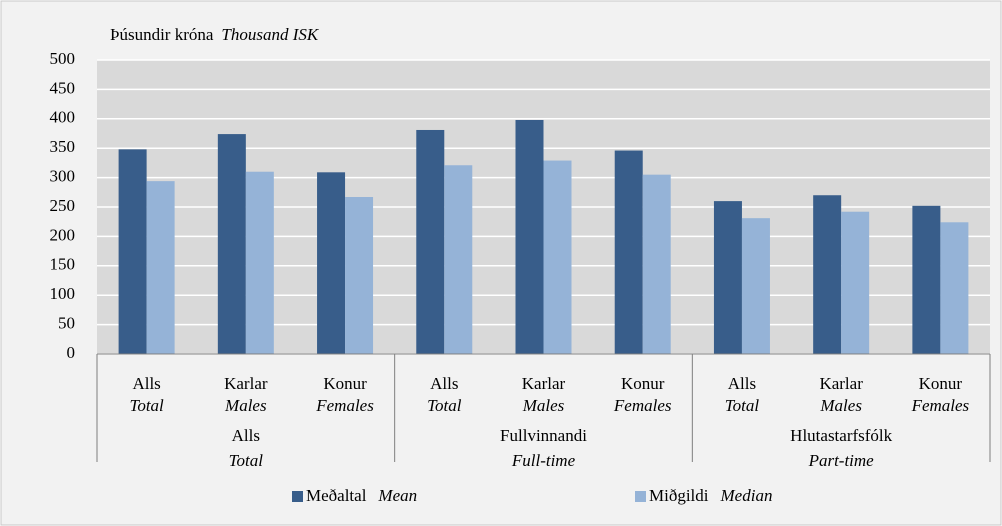 The width and height of the screenshot is (1002, 526). What do you see at coordinates (246, 460) in the screenshot?
I see `group-label-en: Total` at bounding box center [246, 460].